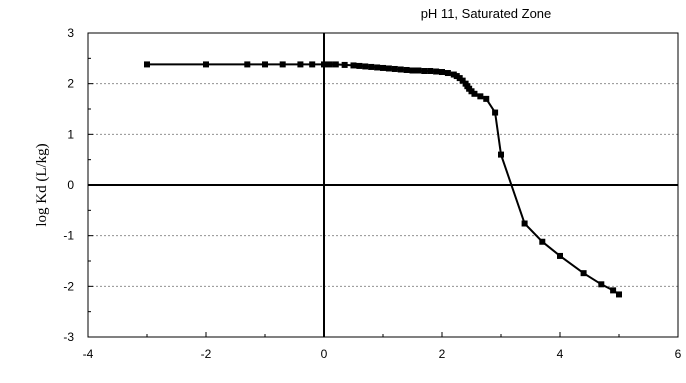 The width and height of the screenshot is (686, 383). I want to click on x-tick-label: -4, so click(88, 354).